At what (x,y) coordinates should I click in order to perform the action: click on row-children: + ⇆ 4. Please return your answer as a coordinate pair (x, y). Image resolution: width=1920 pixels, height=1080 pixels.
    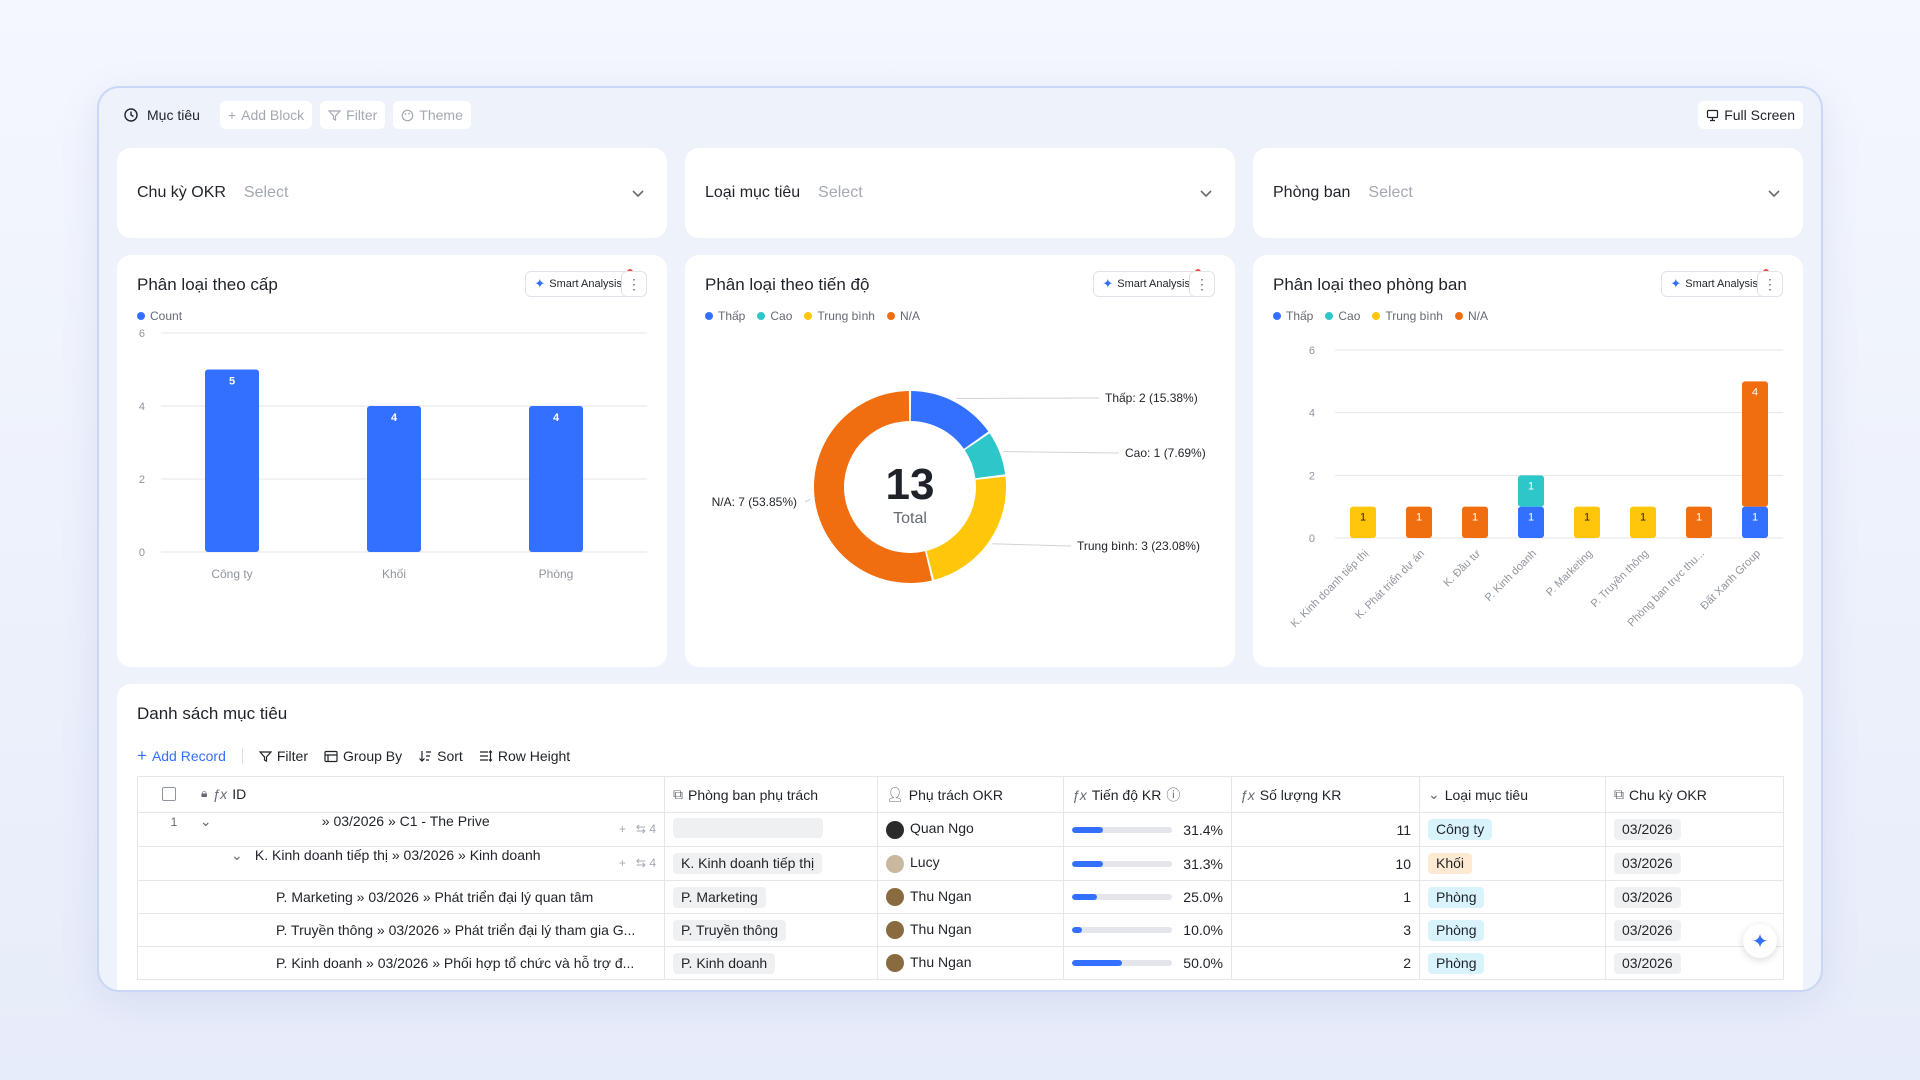
    Looking at the image, I should click on (637, 864).